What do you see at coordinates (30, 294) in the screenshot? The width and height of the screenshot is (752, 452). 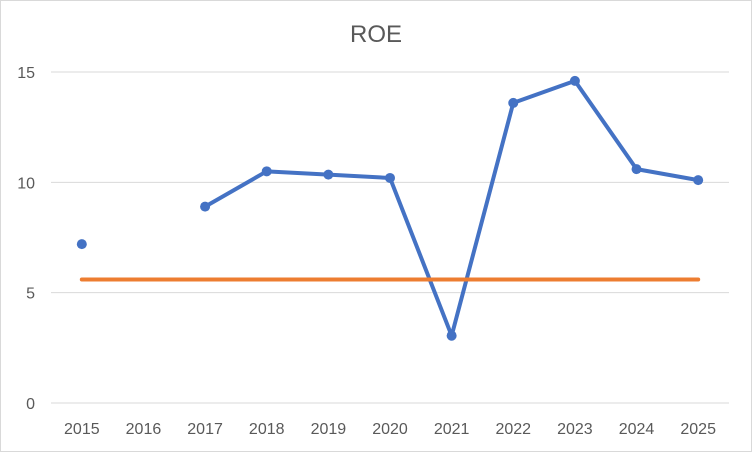 I see `y-tick-label: 5` at bounding box center [30, 294].